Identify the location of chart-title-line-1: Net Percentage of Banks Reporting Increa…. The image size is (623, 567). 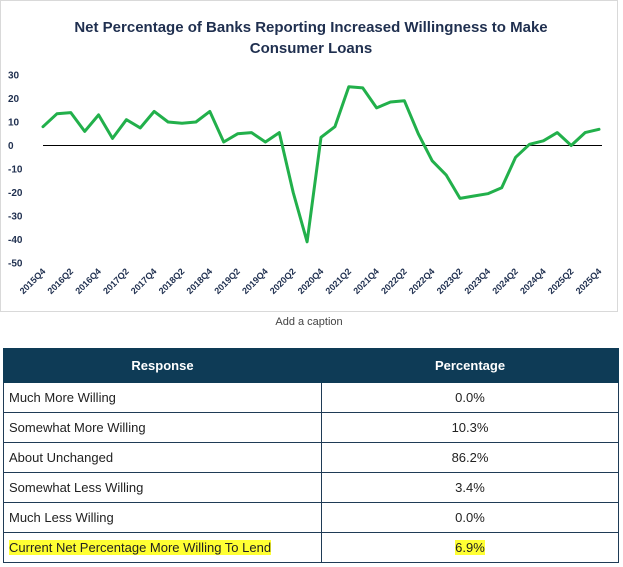
(310, 27).